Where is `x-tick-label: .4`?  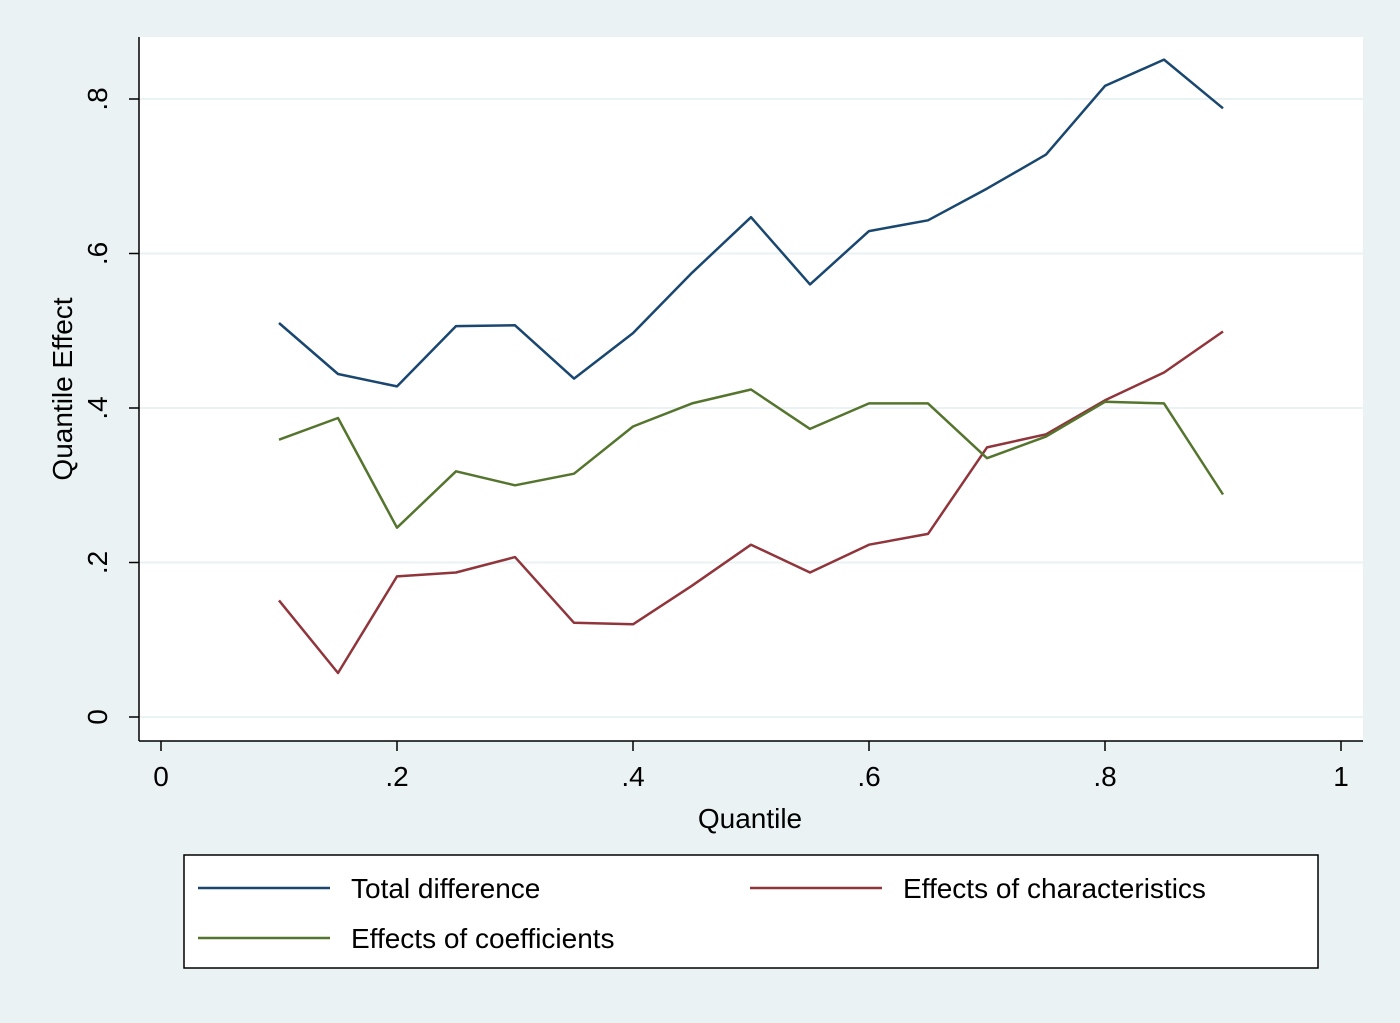
x-tick-label: .4 is located at coordinates (632, 776).